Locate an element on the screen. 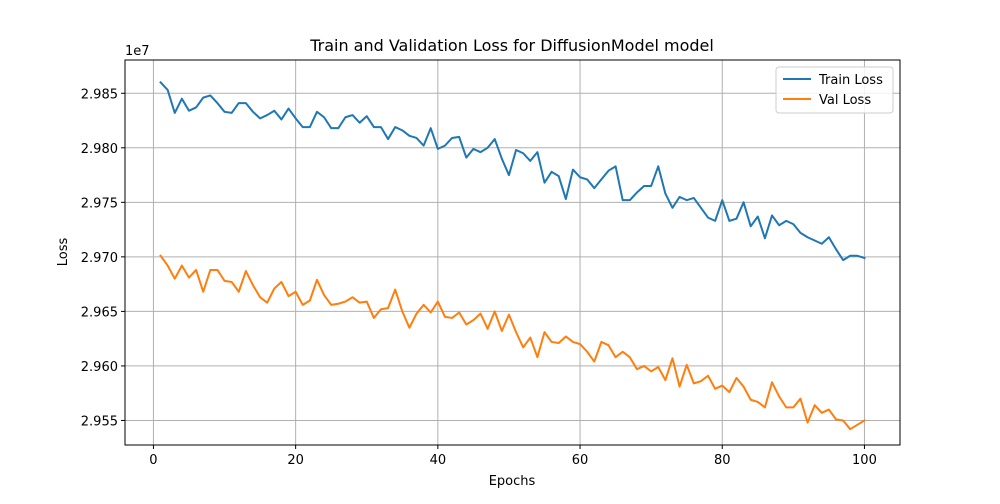 Image resolution: width=1000 pixels, height=504 pixels. y-tick-label: 2.960 is located at coordinates (99, 367).